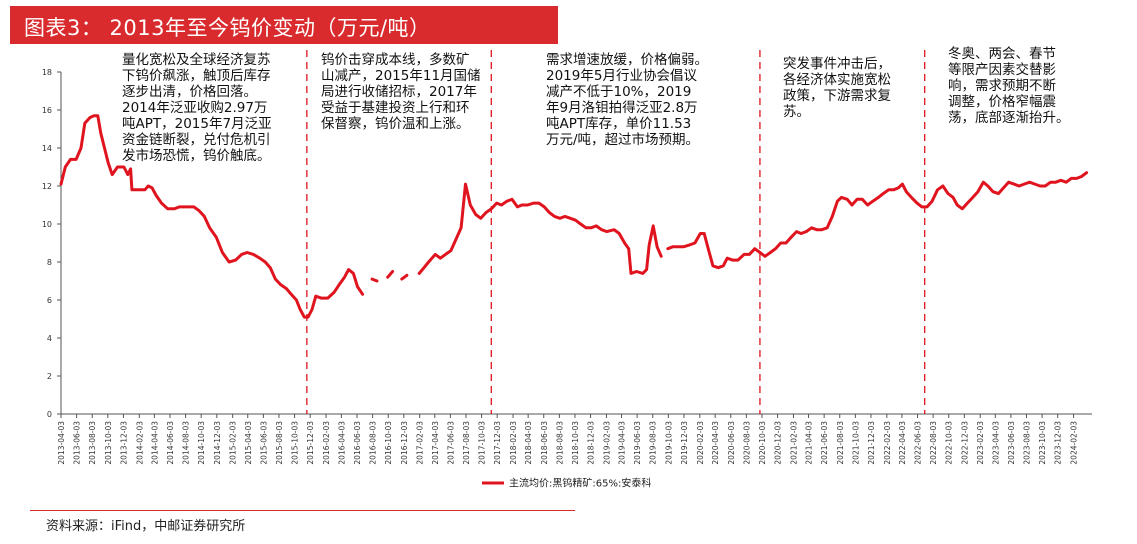 This screenshot has height=544, width=1137. Describe the element at coordinates (146, 526) in the screenshot. I see `source-note: 资料来源：iFind，中邮证券研究所` at that location.